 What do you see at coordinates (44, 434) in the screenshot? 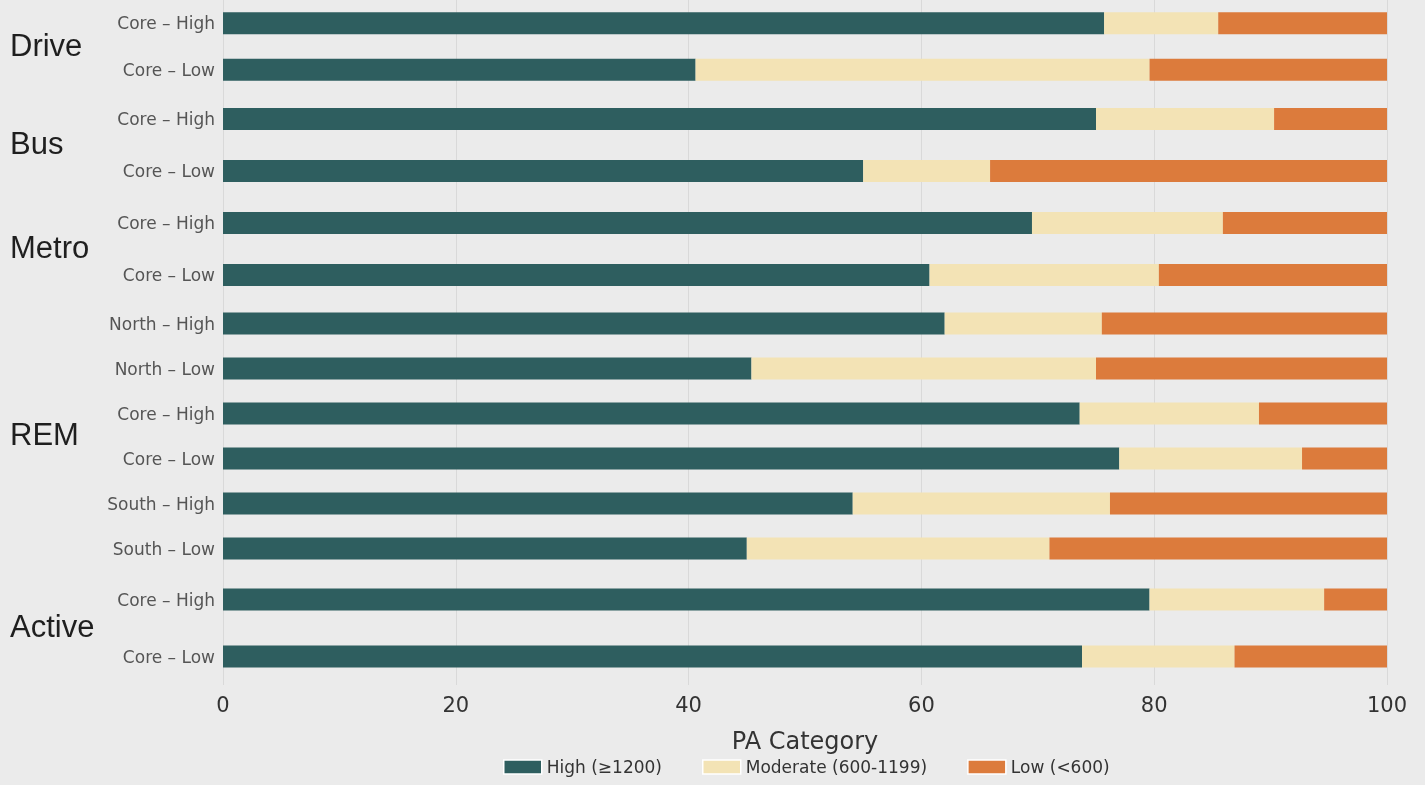
I see `text: REM` at bounding box center [44, 434].